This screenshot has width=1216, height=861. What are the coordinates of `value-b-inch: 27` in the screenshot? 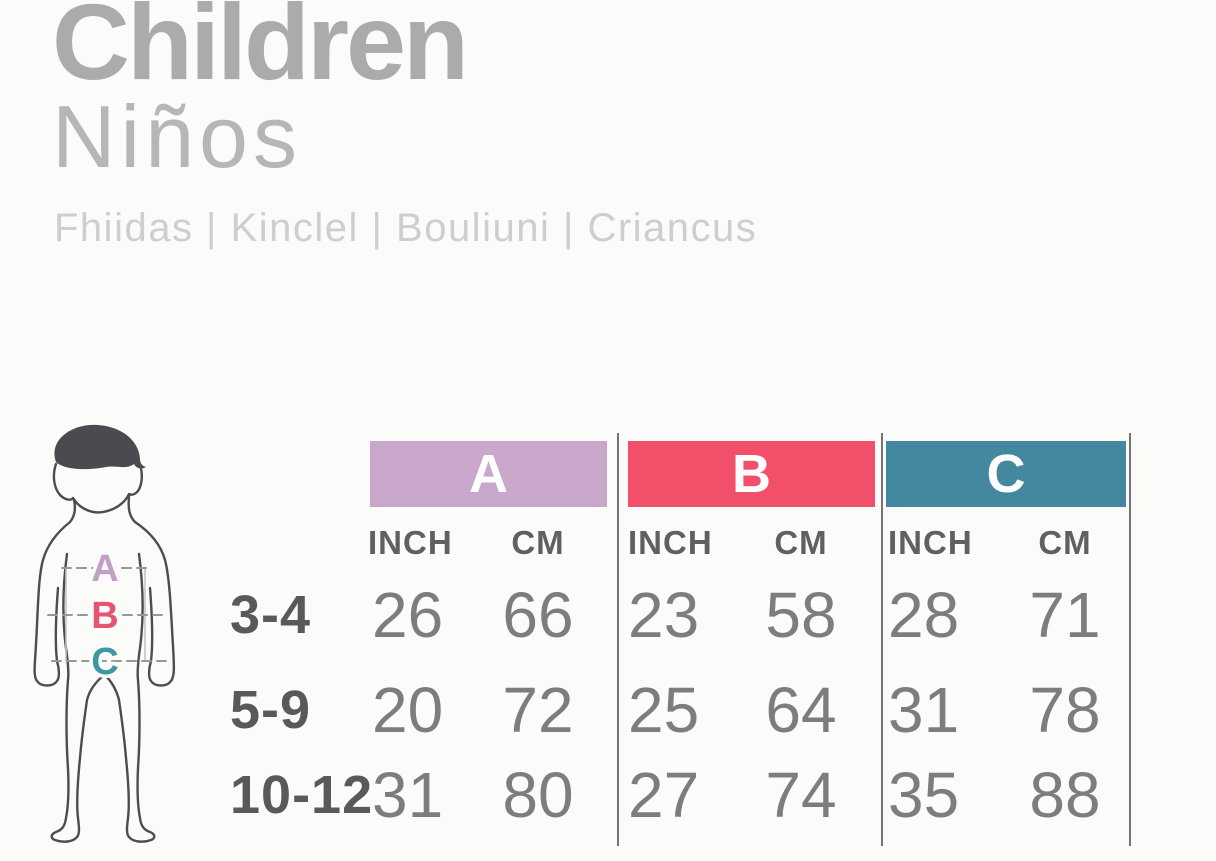 It's located at (664, 795).